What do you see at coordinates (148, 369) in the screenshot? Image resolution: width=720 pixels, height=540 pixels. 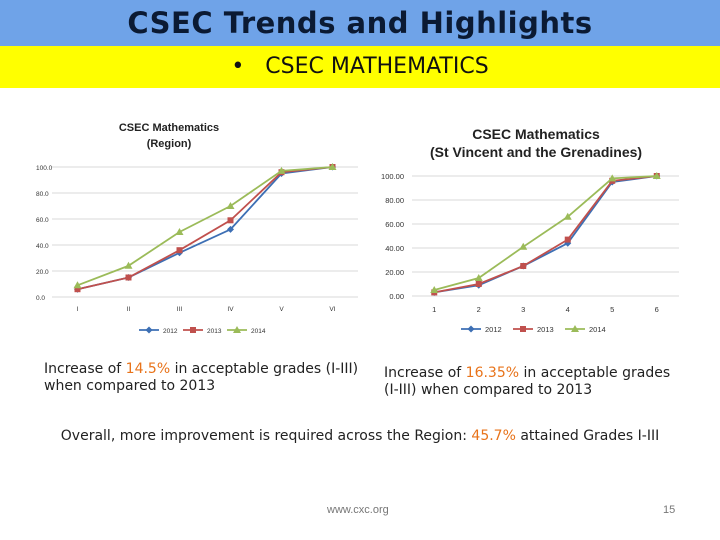 I see `caption-region-value: 14.5%` at bounding box center [148, 369].